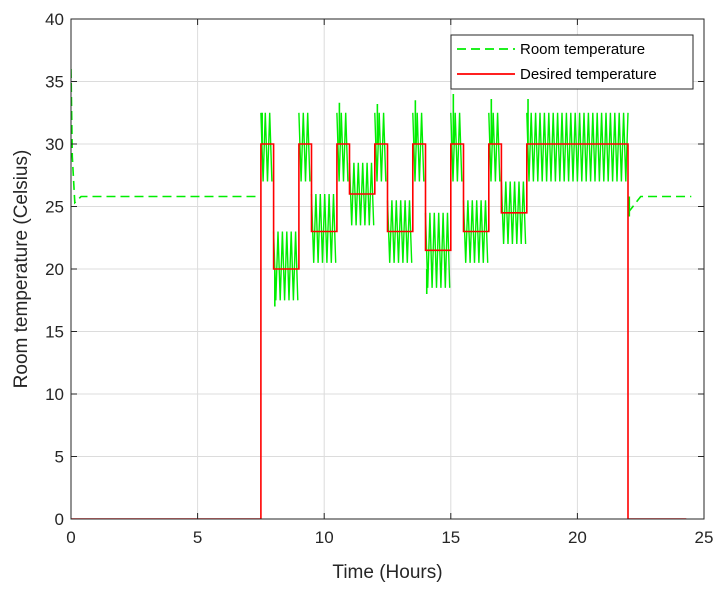 Image resolution: width=724 pixels, height=589 pixels. I want to click on legend-label-desired-temperature: Desired temperature, so click(588, 74).